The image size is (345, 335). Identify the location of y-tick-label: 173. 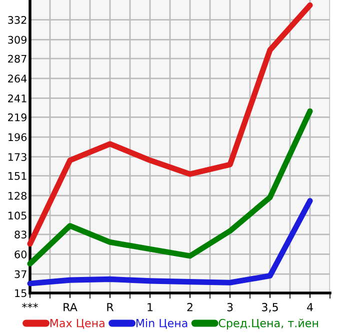
(17, 157).